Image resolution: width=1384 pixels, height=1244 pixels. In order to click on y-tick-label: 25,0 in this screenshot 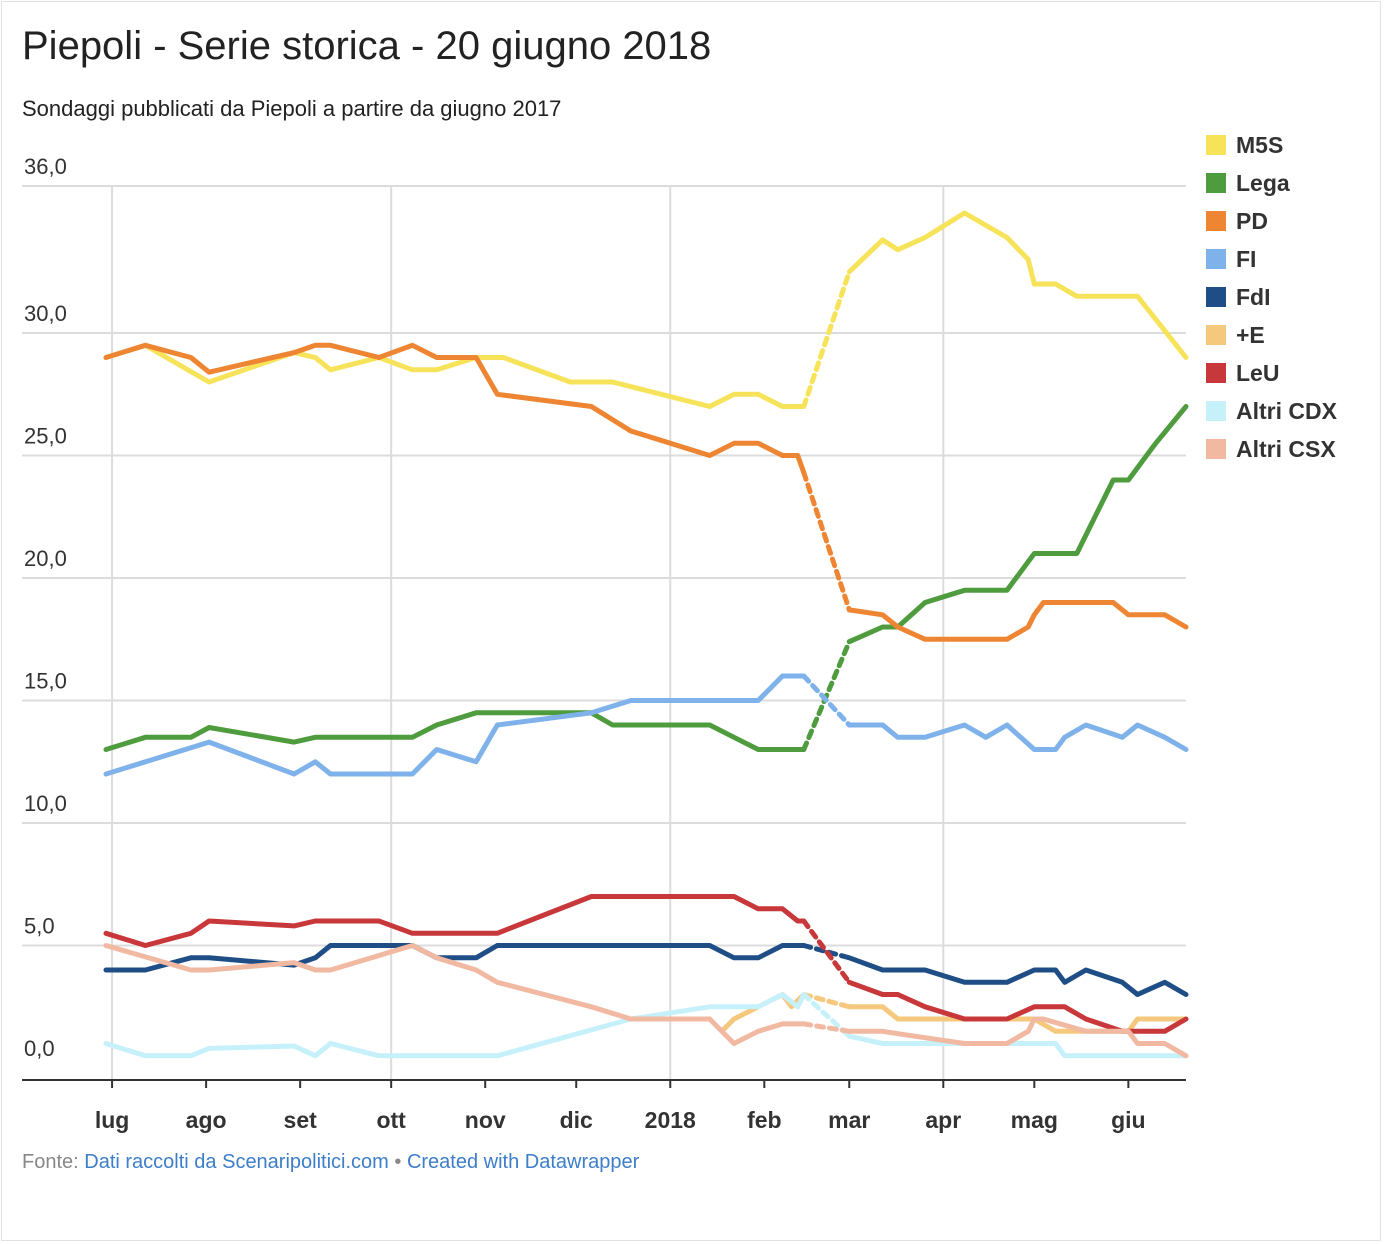, I will do `click(45, 436)`.